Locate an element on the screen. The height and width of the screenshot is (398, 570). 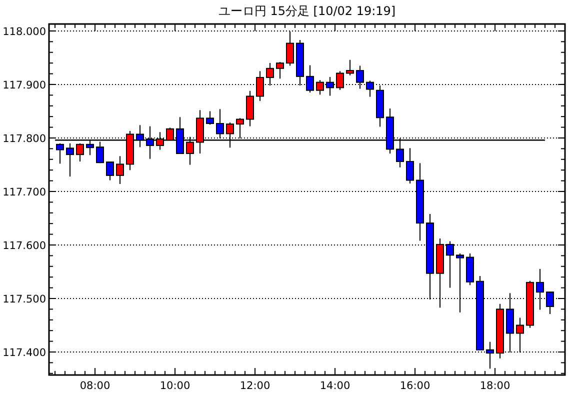
x-tick-label: 18:00 is located at coordinates (495, 386).